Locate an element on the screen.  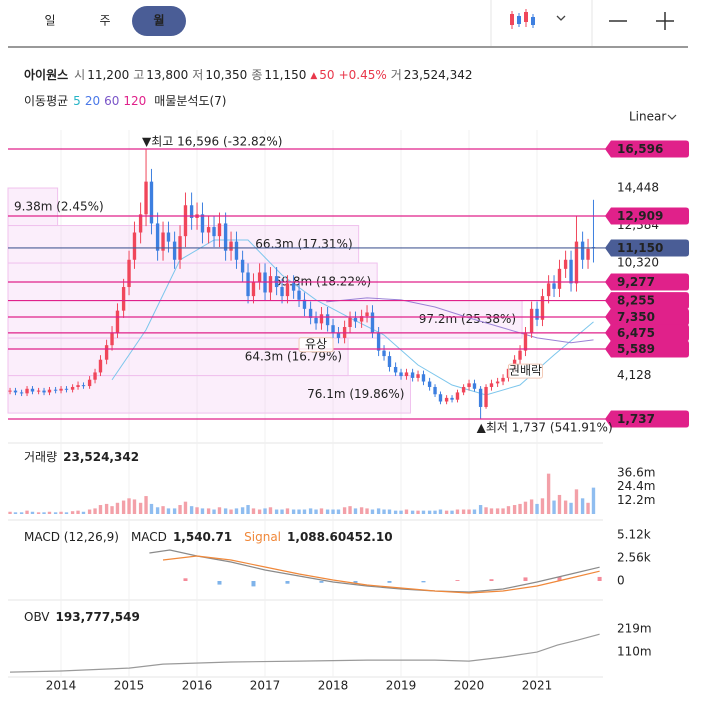
zoom-in is located at coordinates (665, 21).